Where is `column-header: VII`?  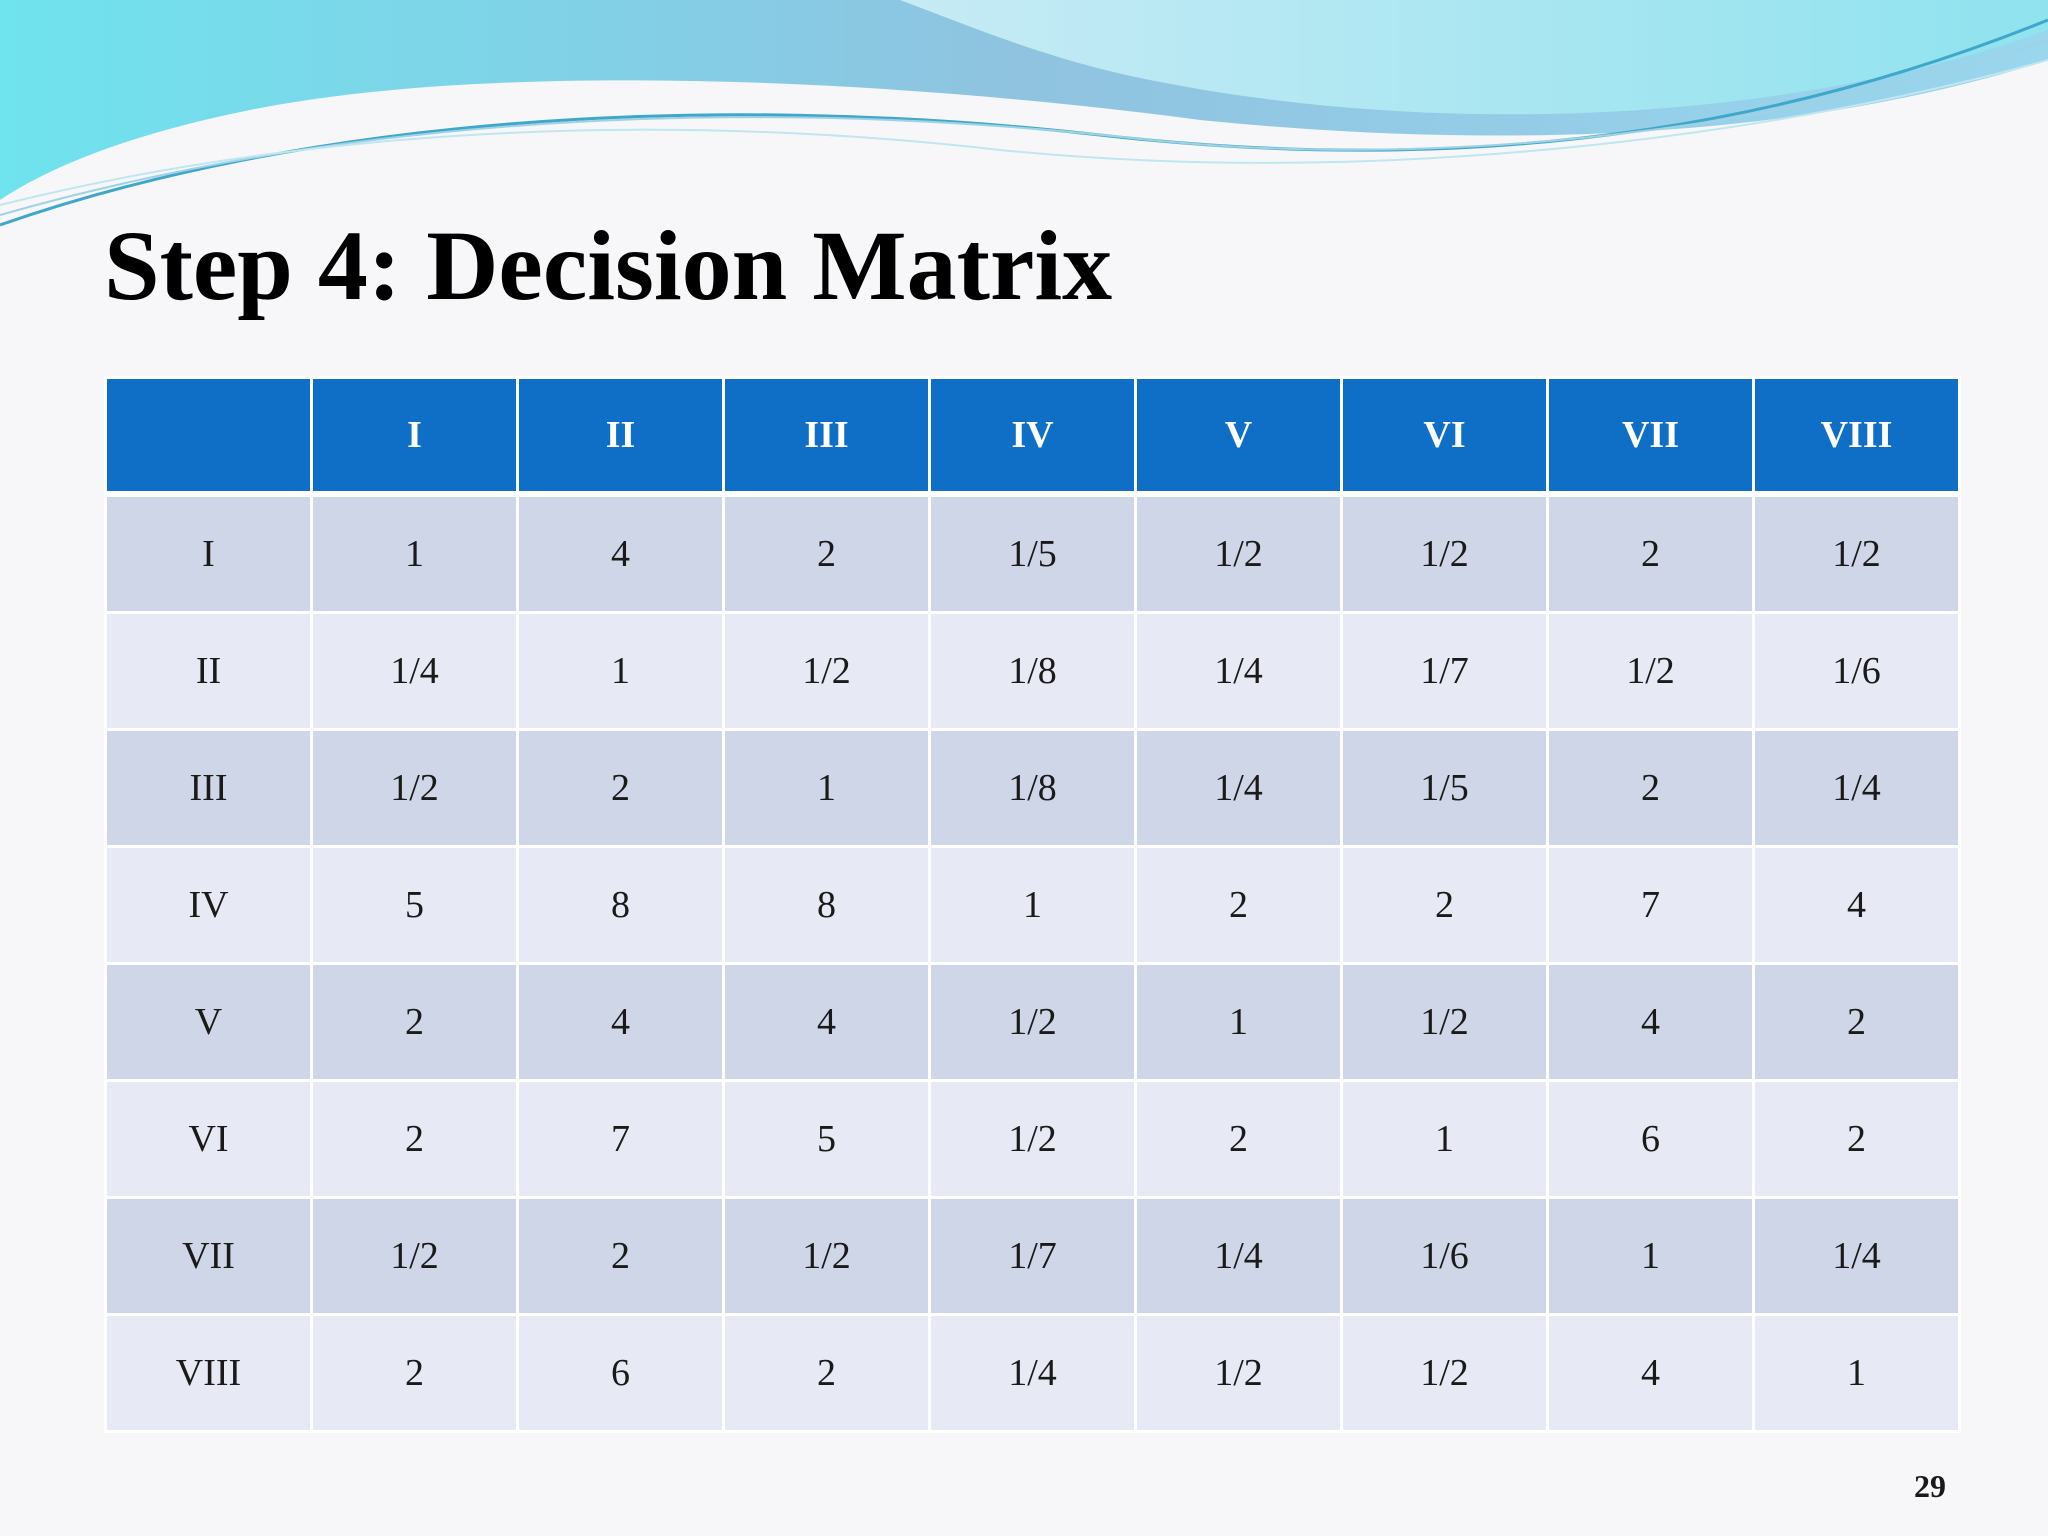 column-header: VII is located at coordinates (1650, 436).